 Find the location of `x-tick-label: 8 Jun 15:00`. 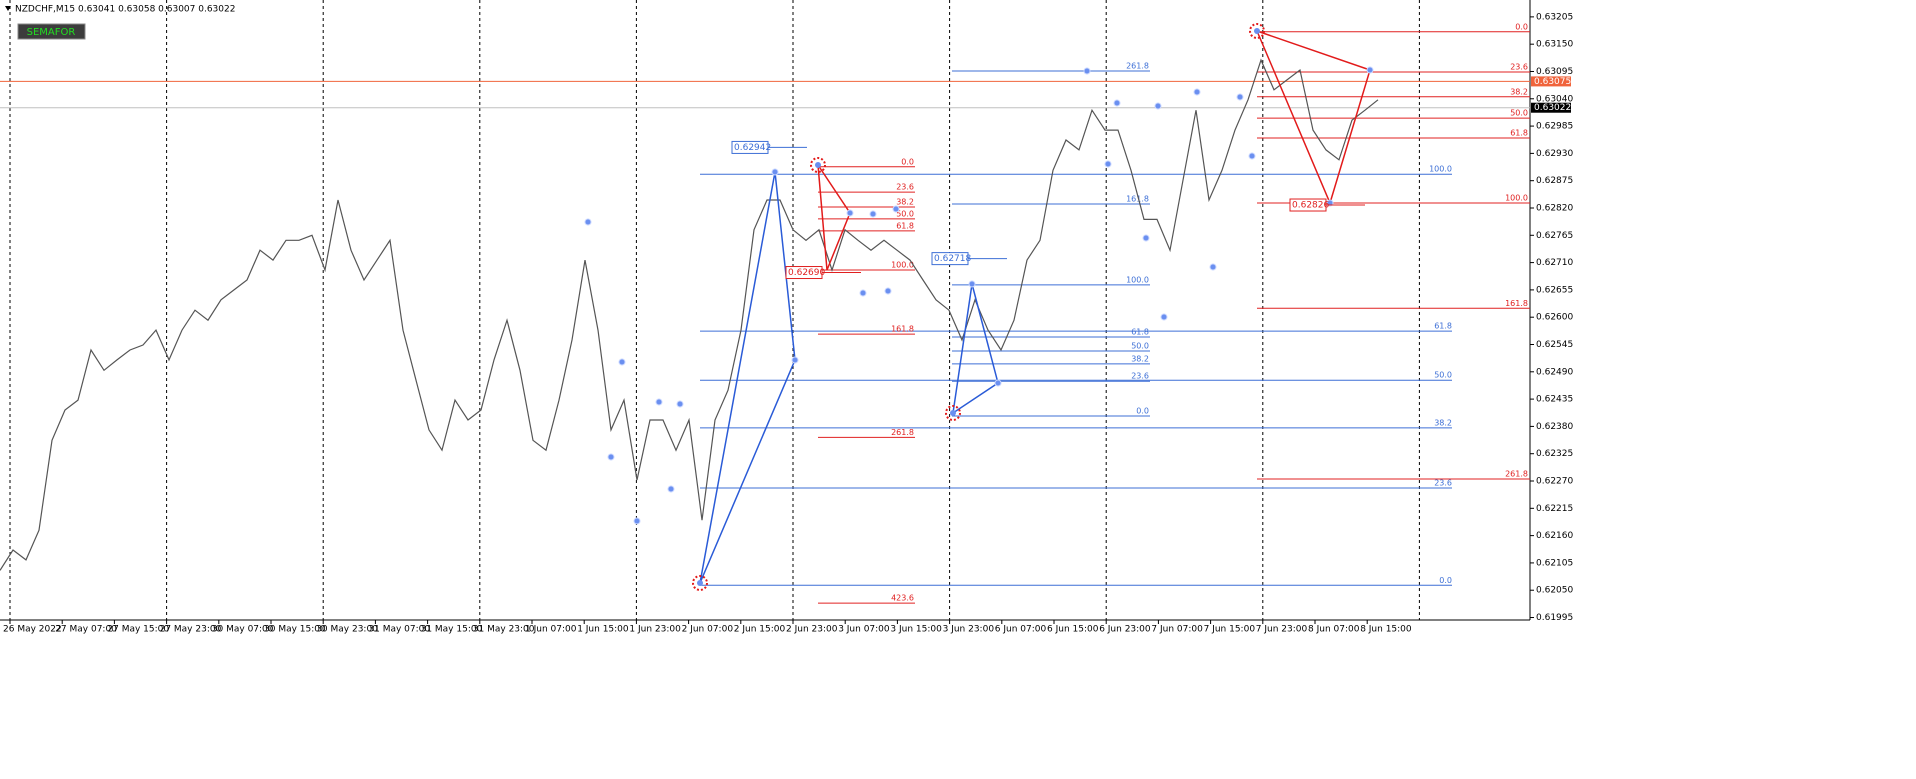

x-tick-label: 8 Jun 15:00 is located at coordinates (1386, 630).